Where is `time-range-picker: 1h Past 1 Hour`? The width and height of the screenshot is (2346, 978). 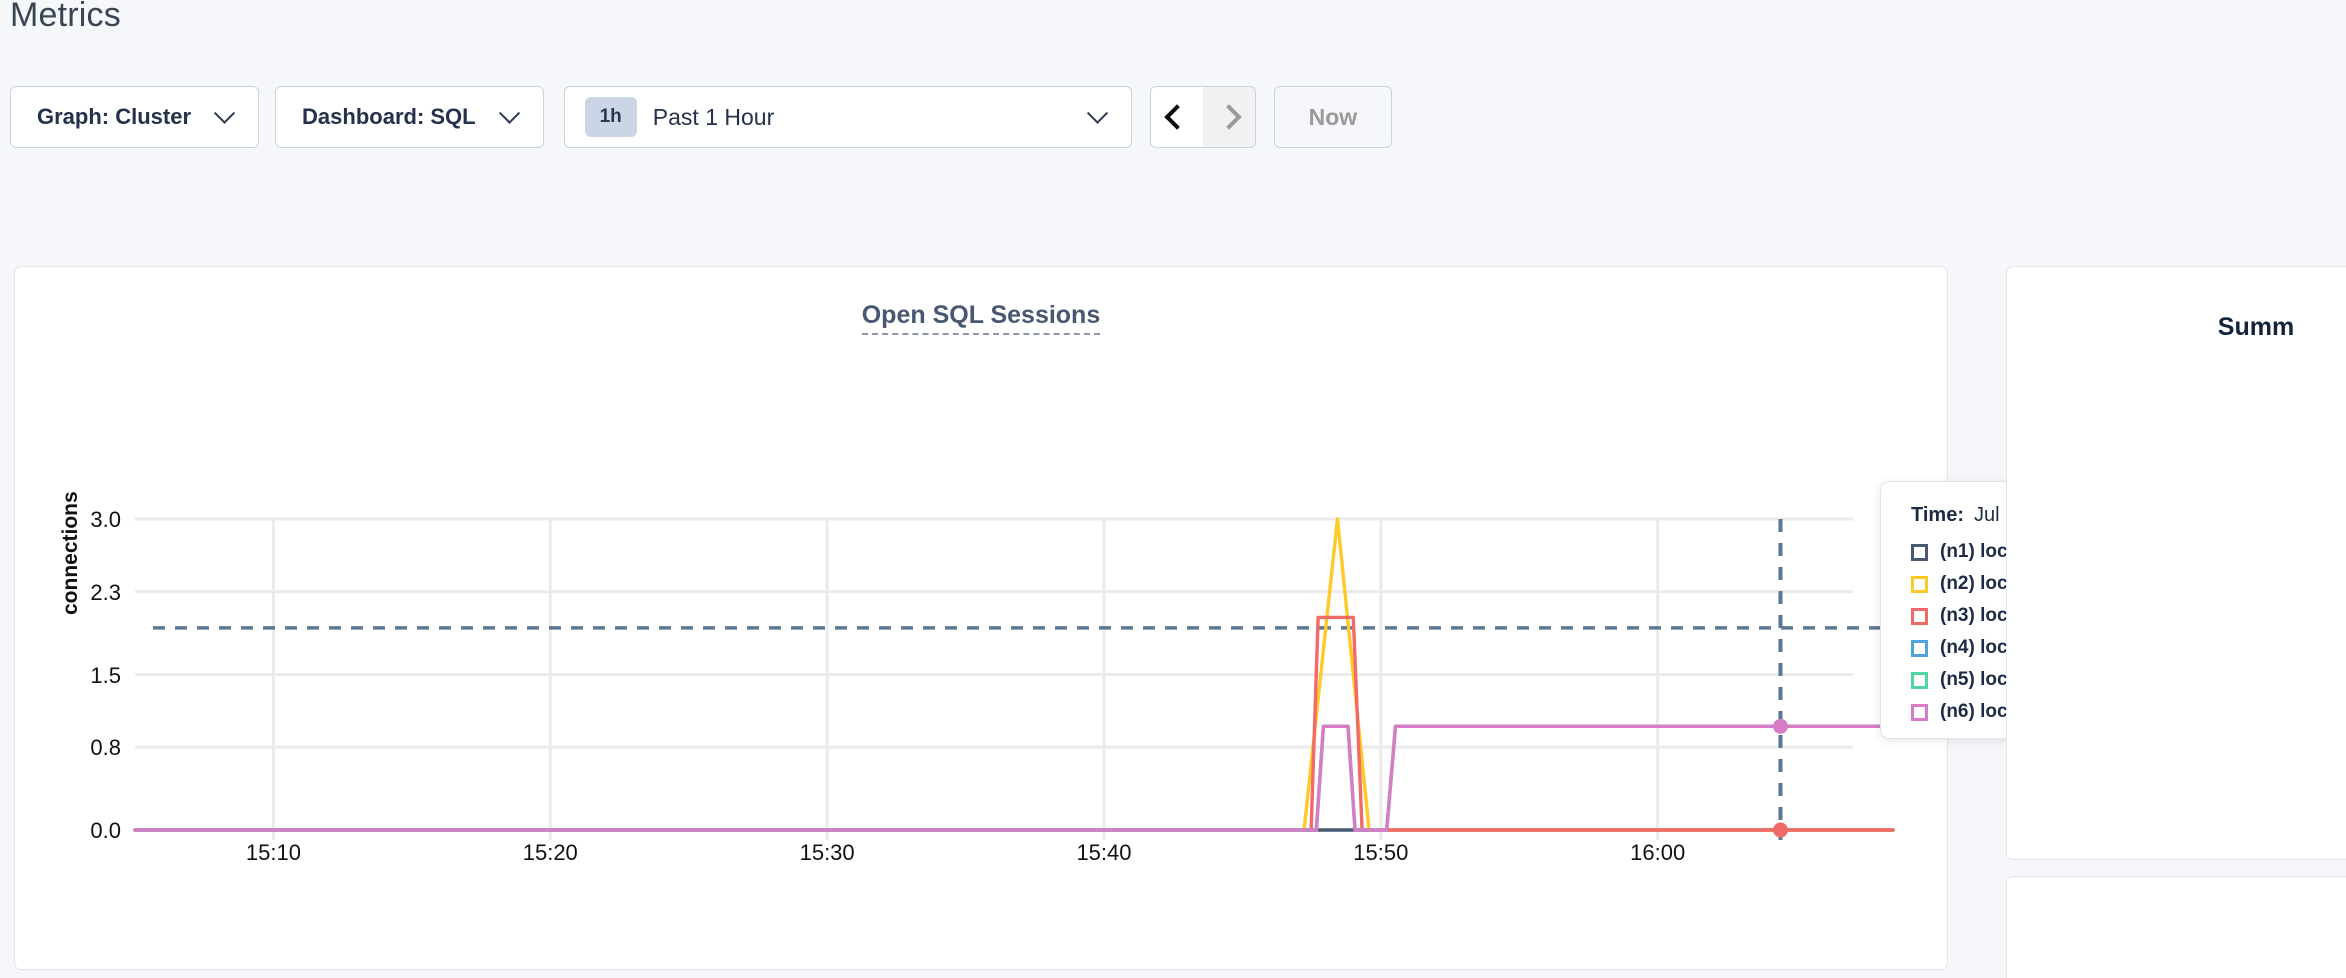
time-range-picker: 1h Past 1 Hour is located at coordinates (847, 117).